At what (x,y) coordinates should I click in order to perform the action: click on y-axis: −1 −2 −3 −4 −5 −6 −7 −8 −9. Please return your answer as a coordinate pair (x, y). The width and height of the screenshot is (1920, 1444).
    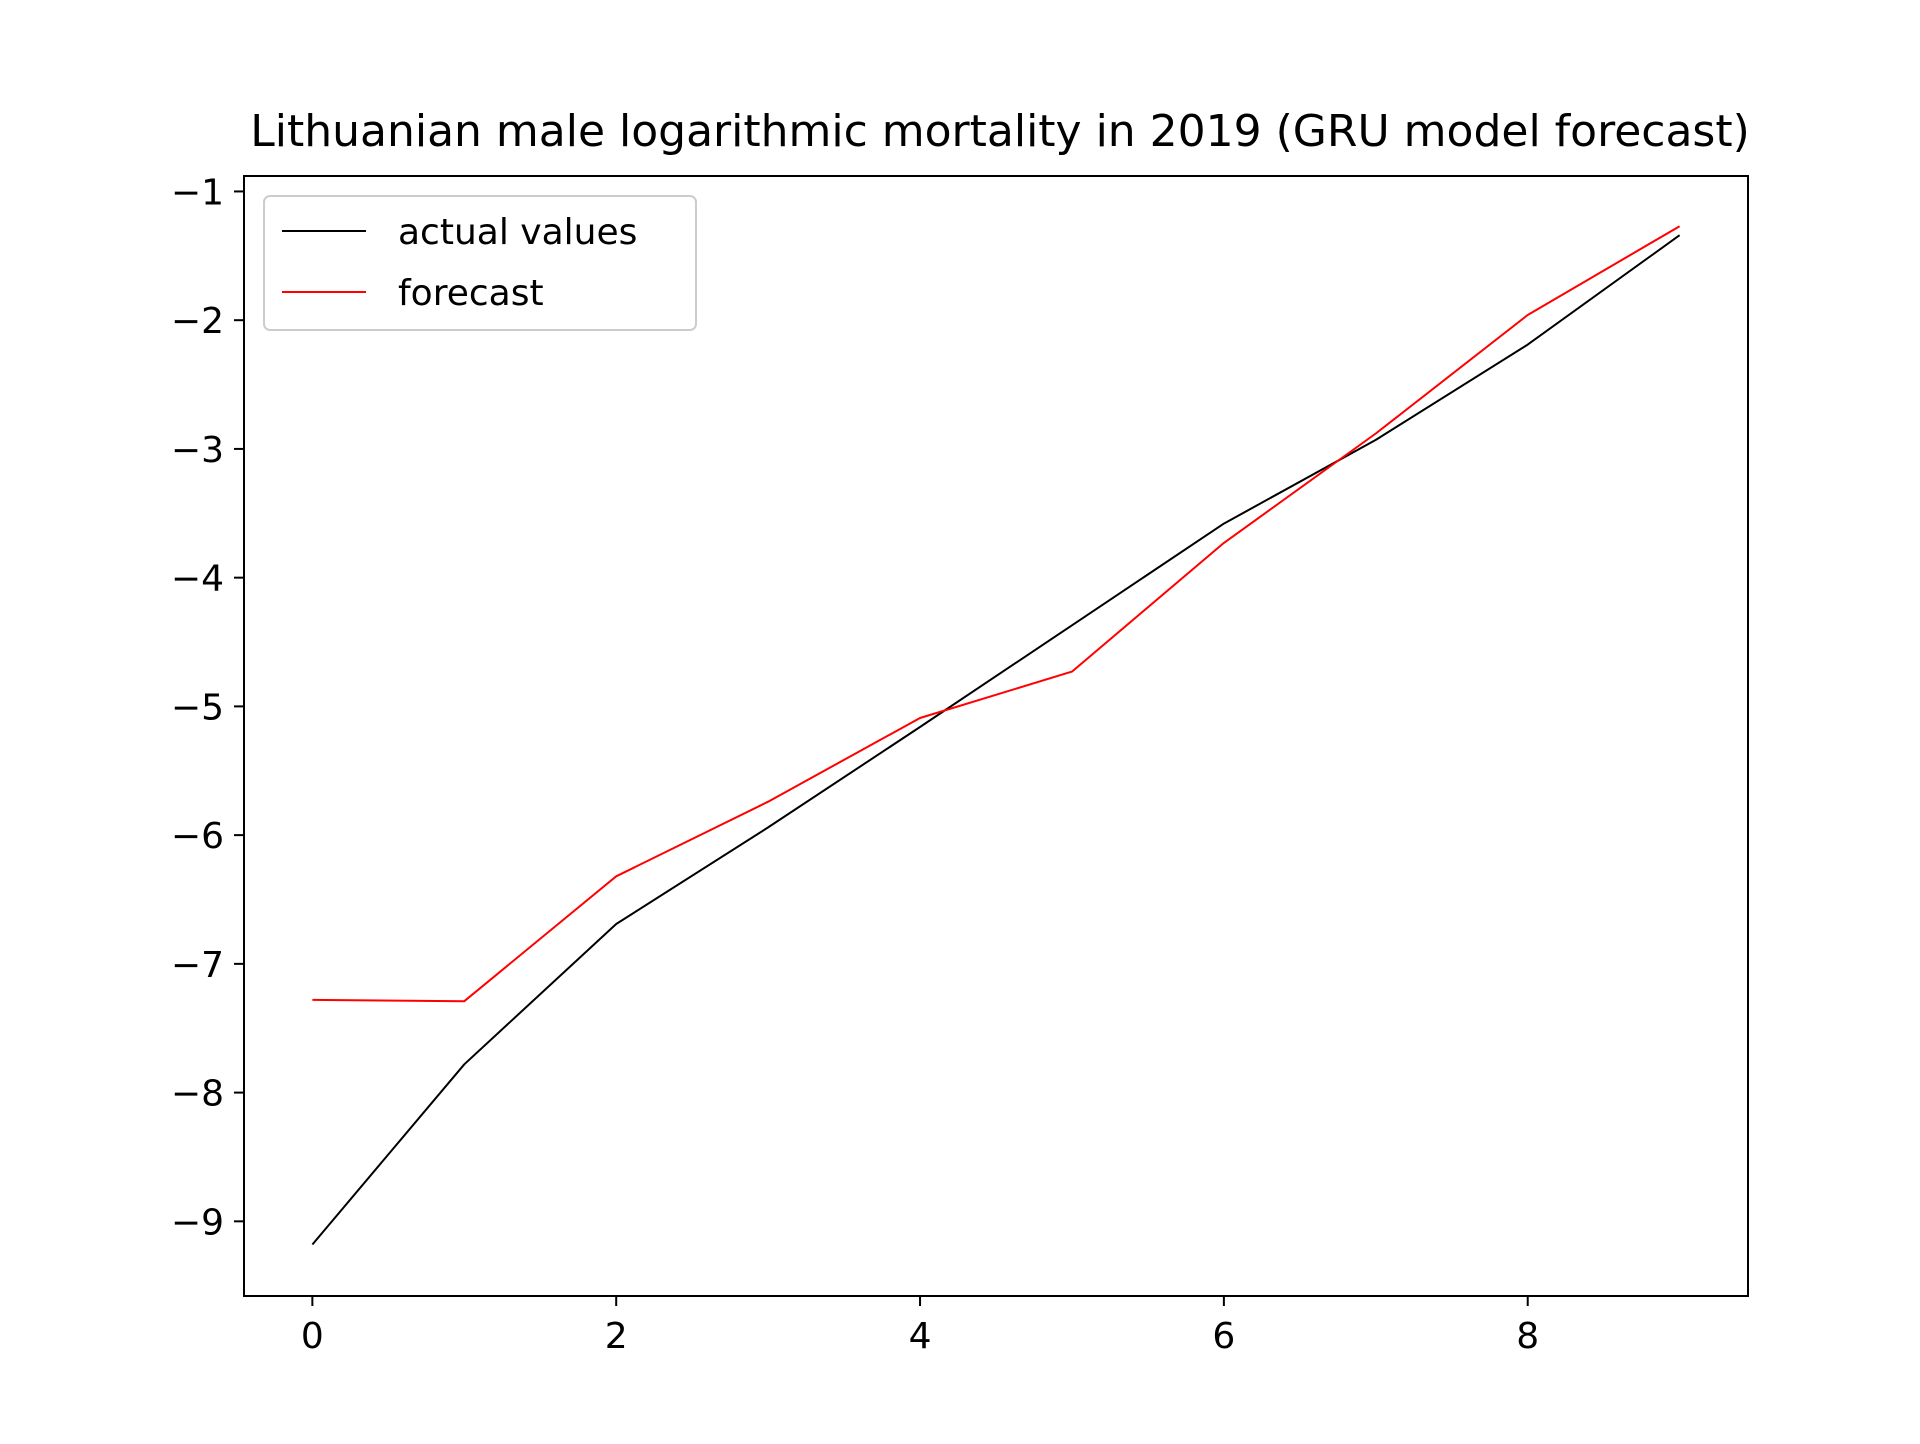
    Looking at the image, I should click on (207, 707).